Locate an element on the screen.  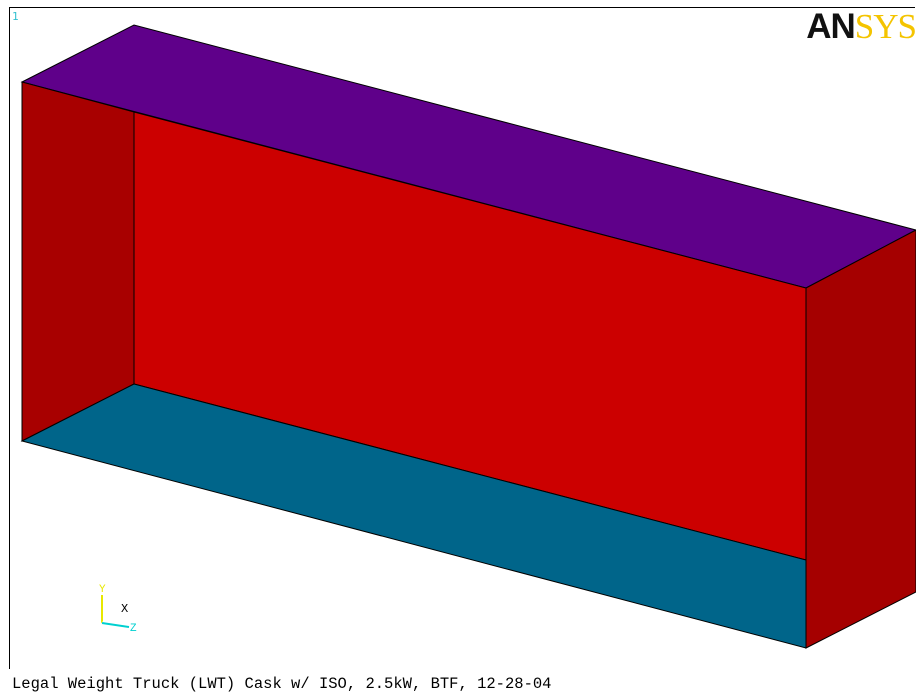
triad-z-label: Z is located at coordinates (133, 628).